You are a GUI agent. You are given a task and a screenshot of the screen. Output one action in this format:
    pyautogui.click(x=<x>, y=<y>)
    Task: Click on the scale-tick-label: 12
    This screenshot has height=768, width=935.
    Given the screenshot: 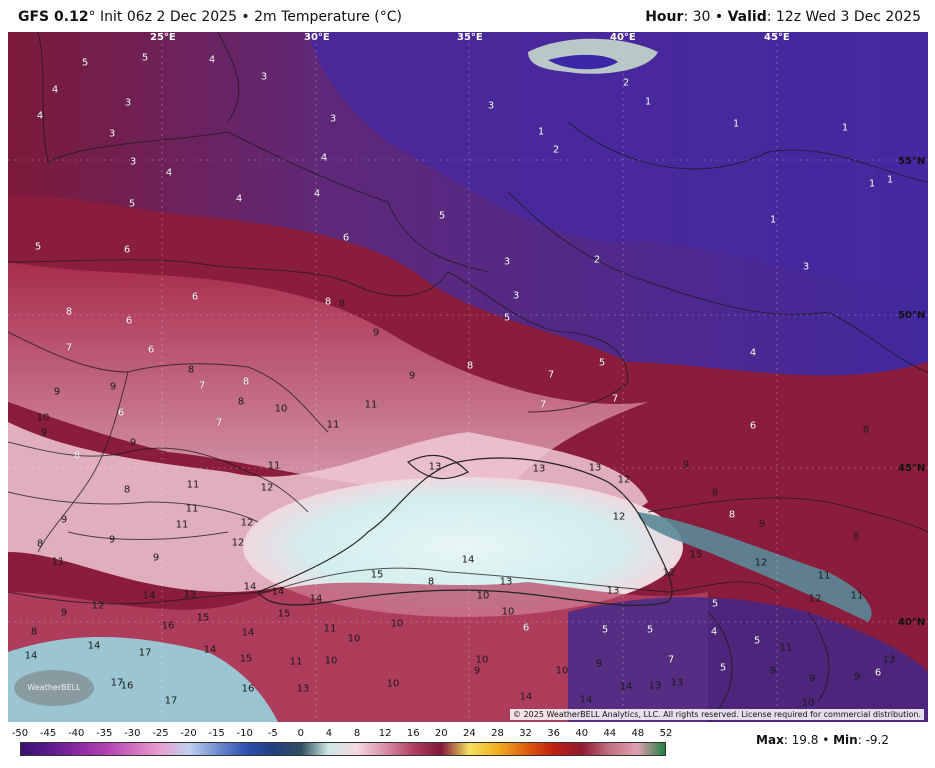 What is the action you would take?
    pyautogui.click(x=385, y=733)
    